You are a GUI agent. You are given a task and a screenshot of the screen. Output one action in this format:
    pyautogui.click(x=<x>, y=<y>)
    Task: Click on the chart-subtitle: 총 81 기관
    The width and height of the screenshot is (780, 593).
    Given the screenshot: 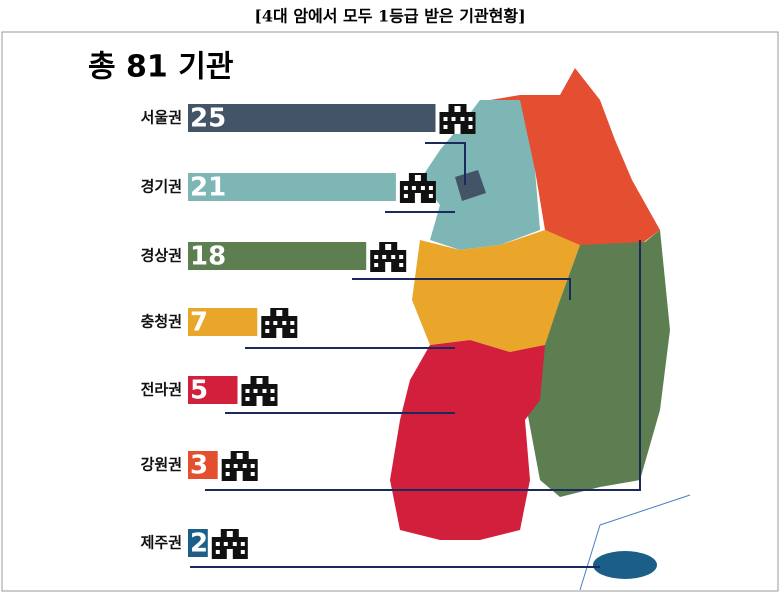 What is the action you would take?
    pyautogui.click(x=160, y=67)
    